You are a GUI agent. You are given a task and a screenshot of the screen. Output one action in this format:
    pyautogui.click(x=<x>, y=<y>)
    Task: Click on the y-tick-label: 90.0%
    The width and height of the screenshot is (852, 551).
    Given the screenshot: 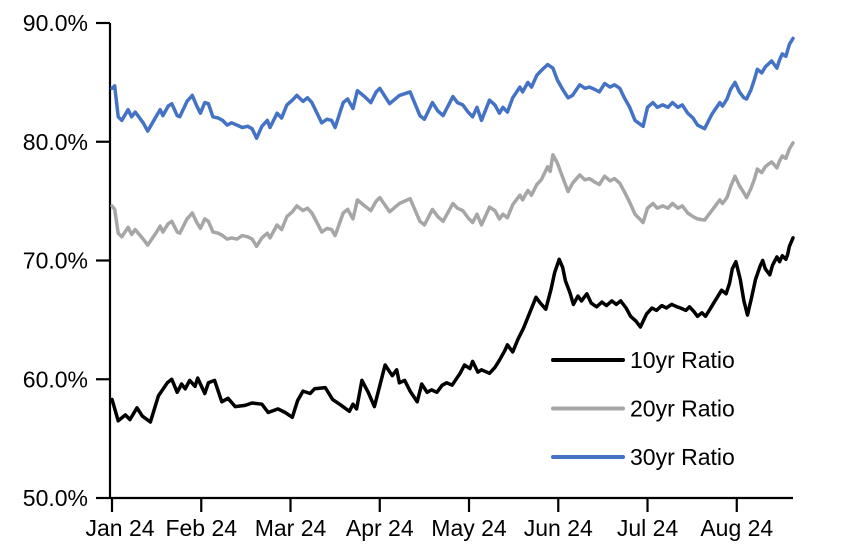 What is the action you would take?
    pyautogui.click(x=55, y=23)
    